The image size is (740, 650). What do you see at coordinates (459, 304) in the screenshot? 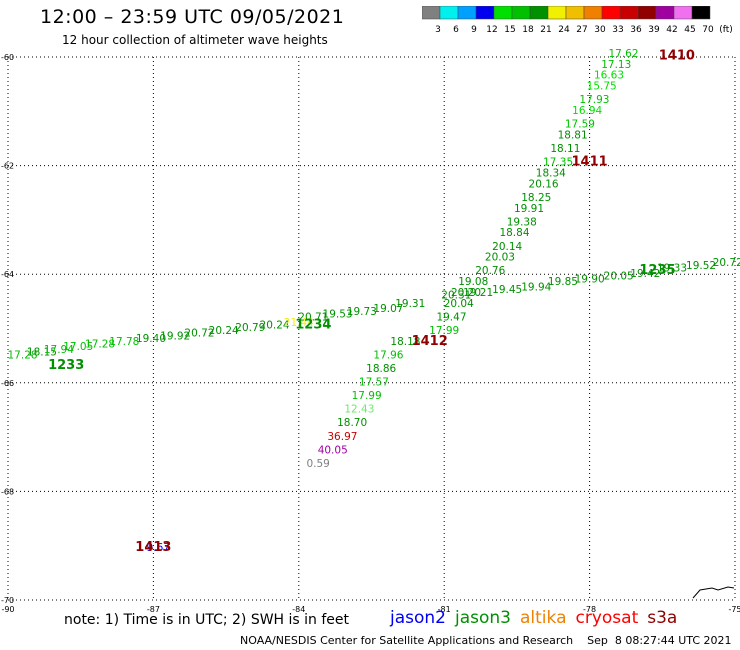
I see `swh-value-label: 20.04` at bounding box center [459, 304].